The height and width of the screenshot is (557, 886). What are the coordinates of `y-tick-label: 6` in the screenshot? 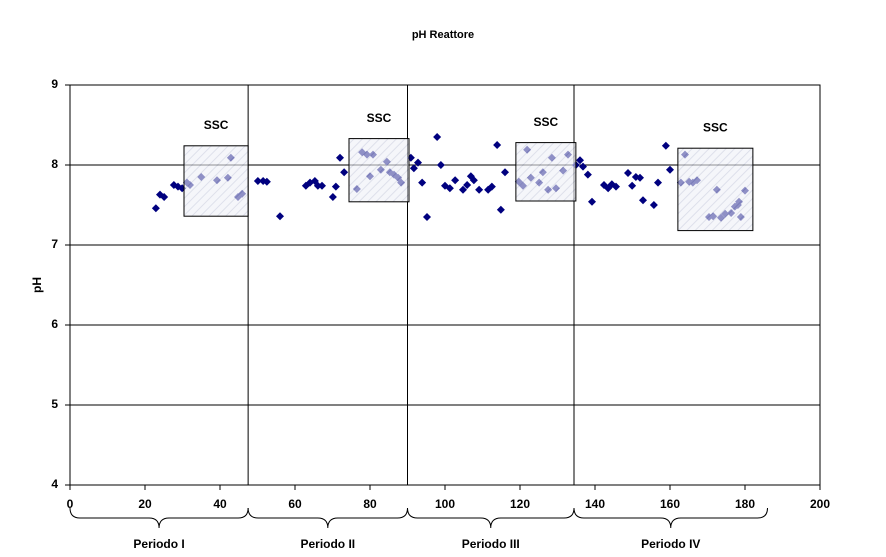 It's located at (54, 324).